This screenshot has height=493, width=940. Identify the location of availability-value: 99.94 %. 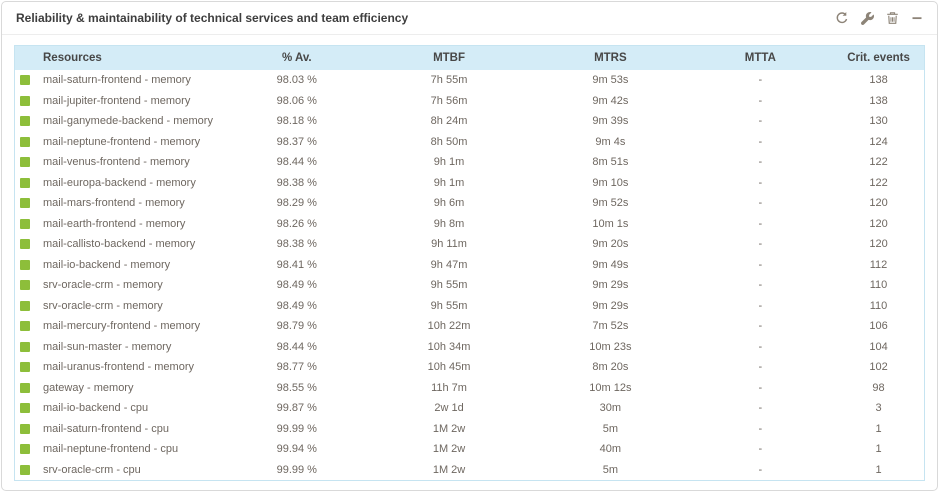
(296, 449).